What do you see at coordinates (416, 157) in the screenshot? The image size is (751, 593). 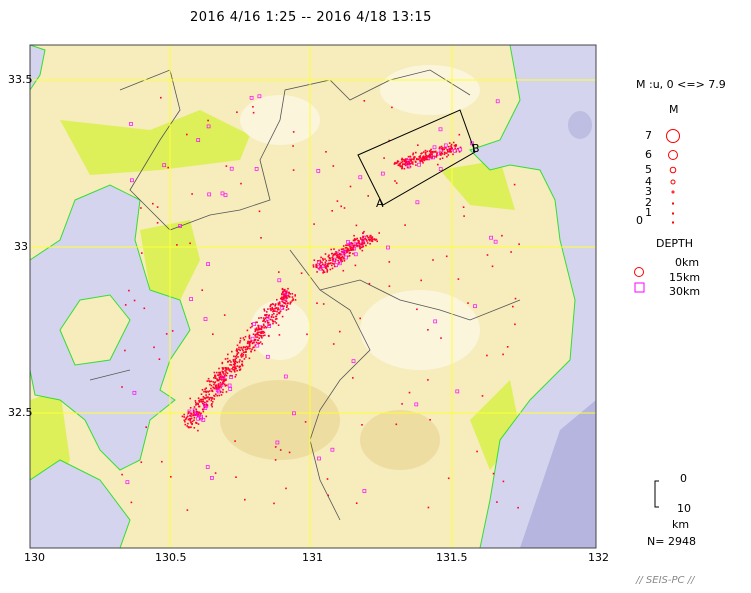 I see `cross-section-box` at bounding box center [416, 157].